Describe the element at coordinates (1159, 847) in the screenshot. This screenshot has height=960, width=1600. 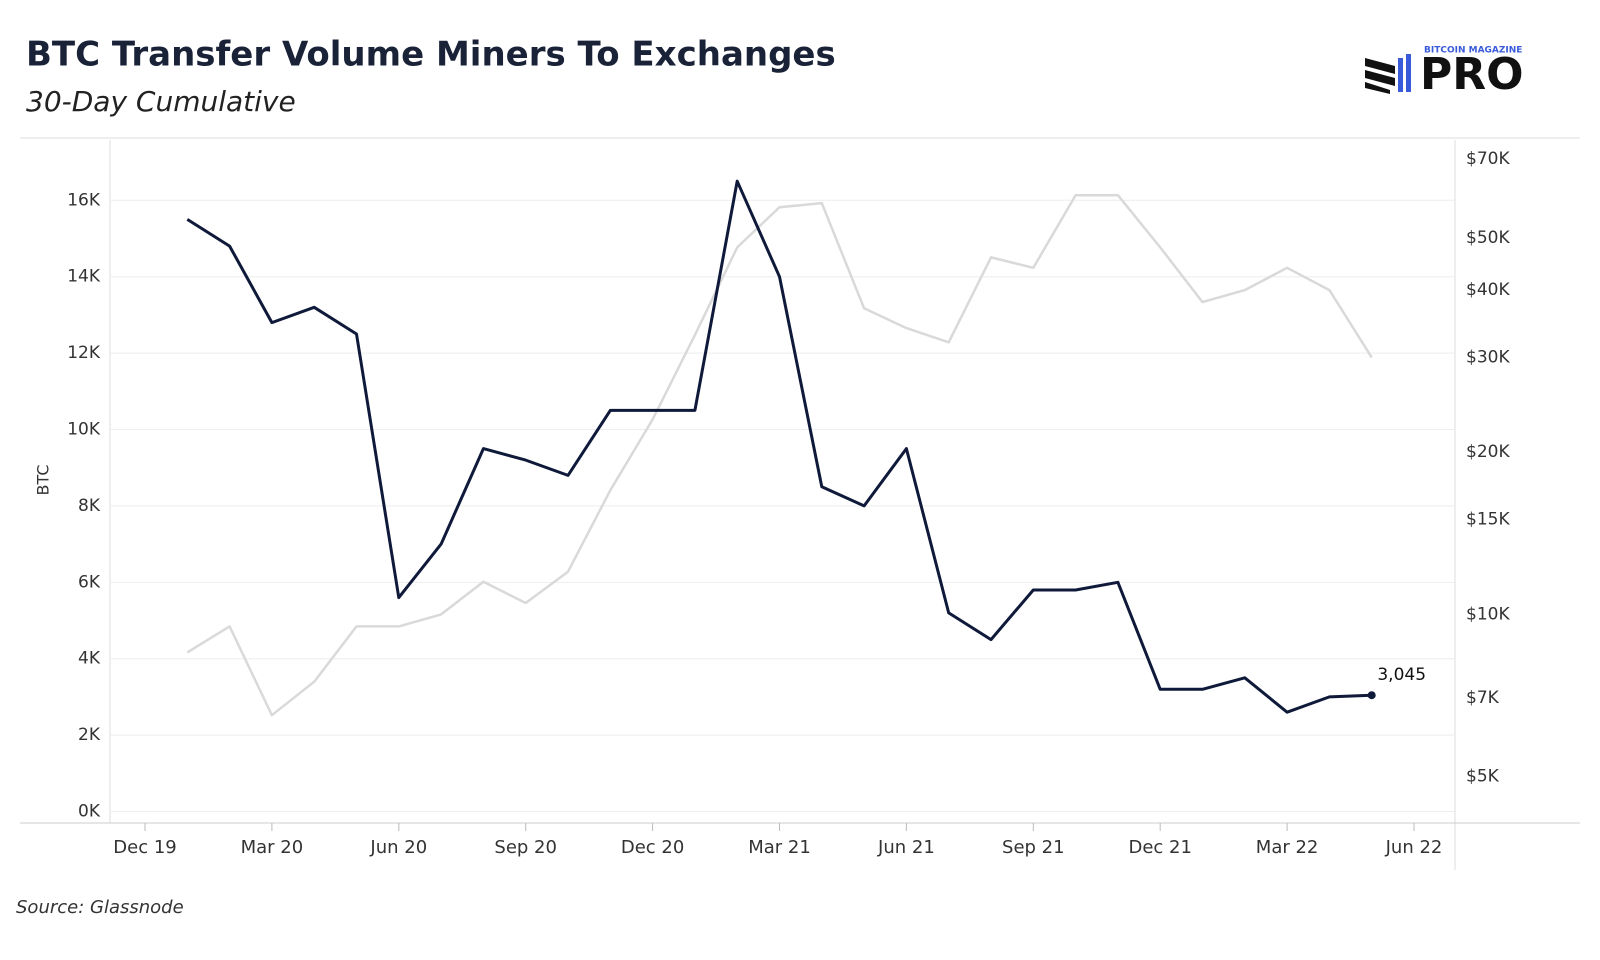
I see `x-tick-label: Dec 21` at that location.